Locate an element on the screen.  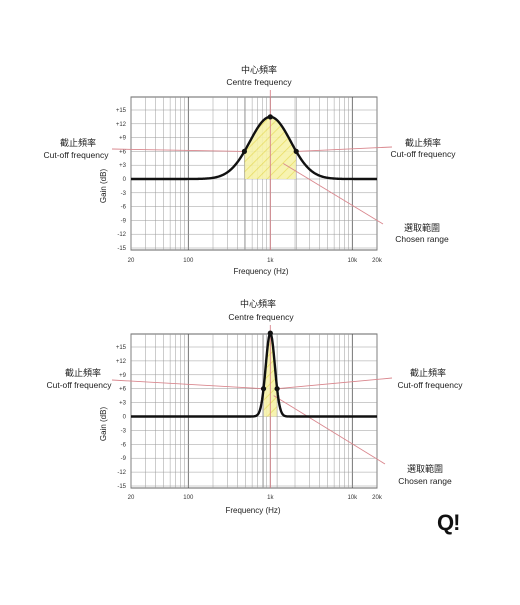
brand-logo: Q! is located at coordinates (448, 522).